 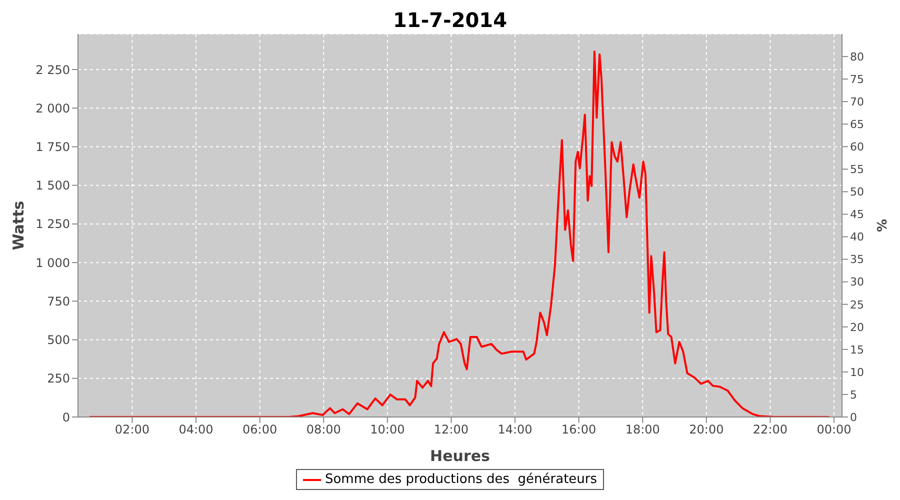 I want to click on y-tick-label: 2 000, so click(x=53, y=108).